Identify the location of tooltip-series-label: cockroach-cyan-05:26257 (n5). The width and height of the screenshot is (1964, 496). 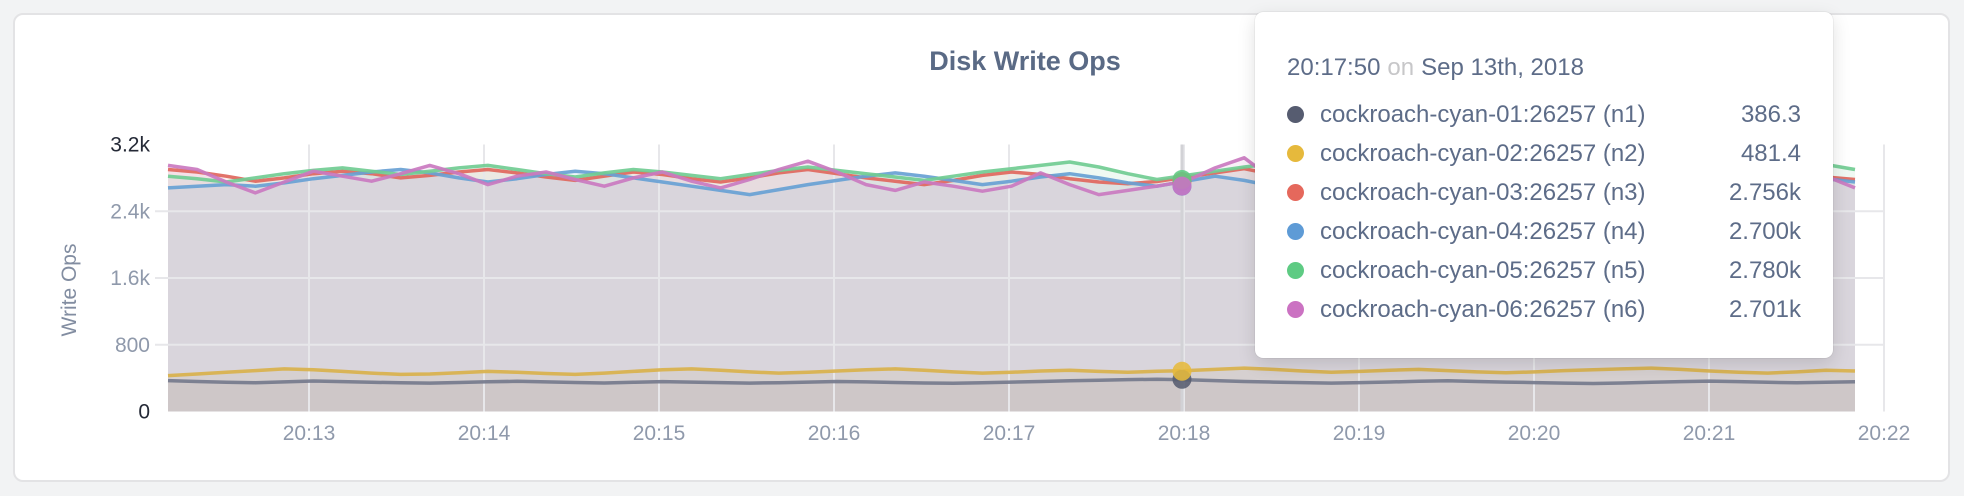
(1483, 270).